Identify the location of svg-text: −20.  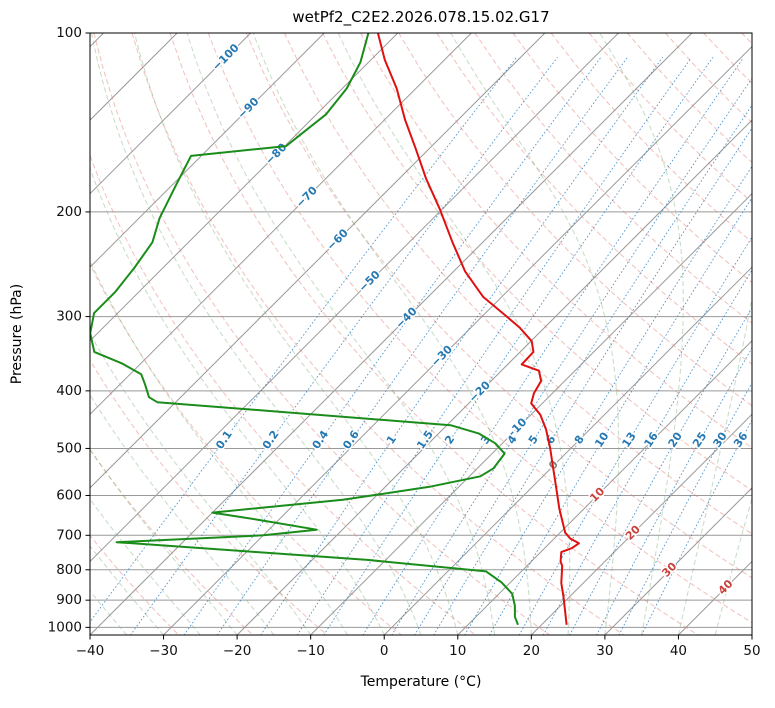
(237, 651).